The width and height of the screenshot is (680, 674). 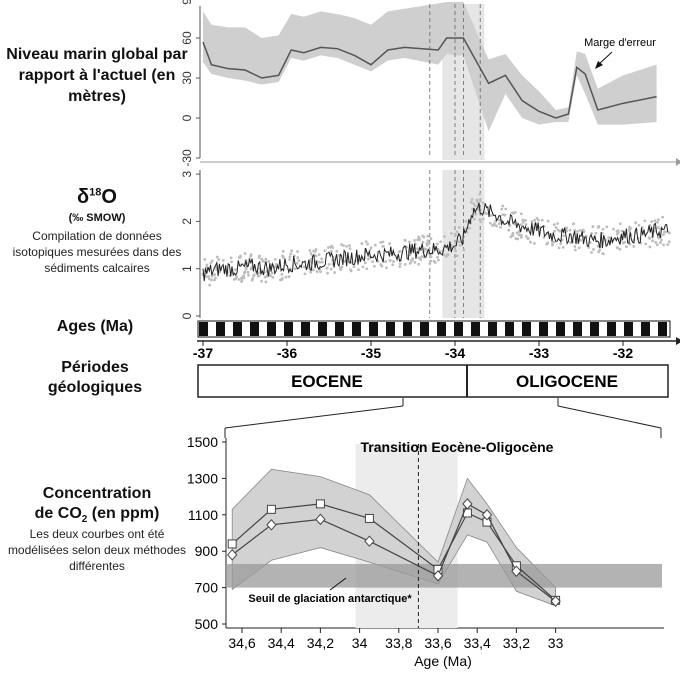 What do you see at coordinates (455, 353) in the screenshot?
I see `age-tick-label: -34` at bounding box center [455, 353].